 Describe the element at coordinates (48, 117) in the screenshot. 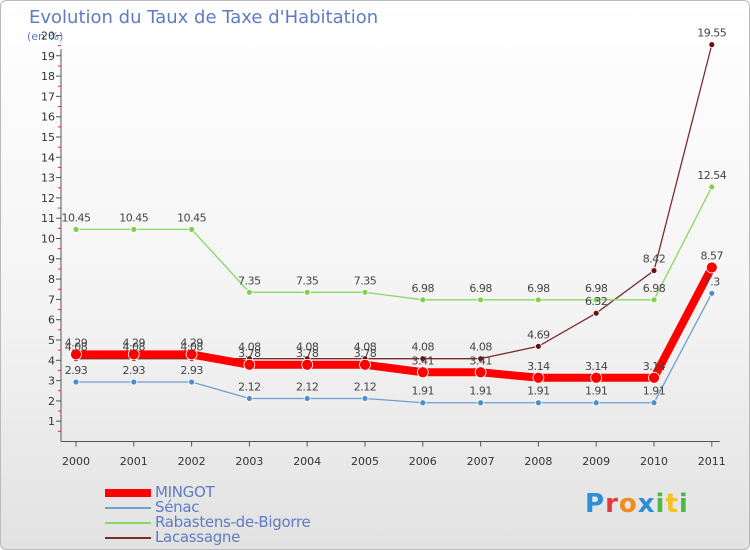

I see `y-tick-label: 16` at that location.